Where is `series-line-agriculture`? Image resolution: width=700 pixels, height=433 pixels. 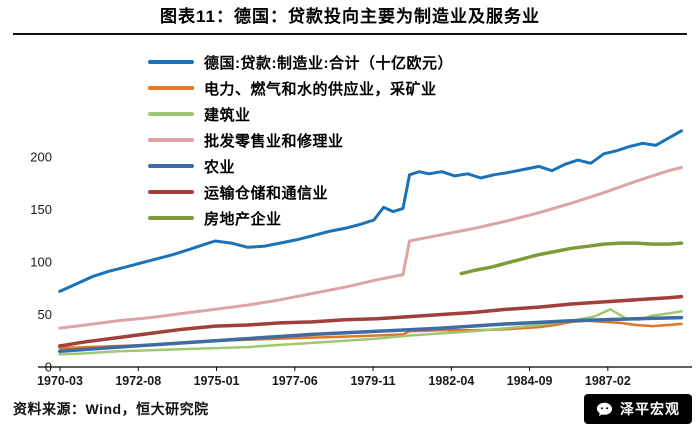
series-line-agriculture is located at coordinates (370, 334).